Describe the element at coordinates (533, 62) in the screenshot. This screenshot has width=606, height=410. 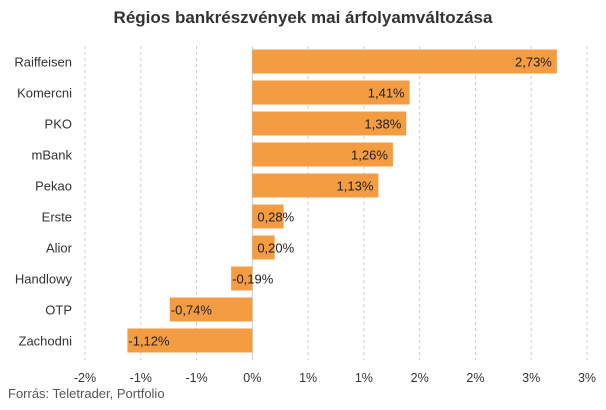
I see `data-label: 2,73%` at that location.